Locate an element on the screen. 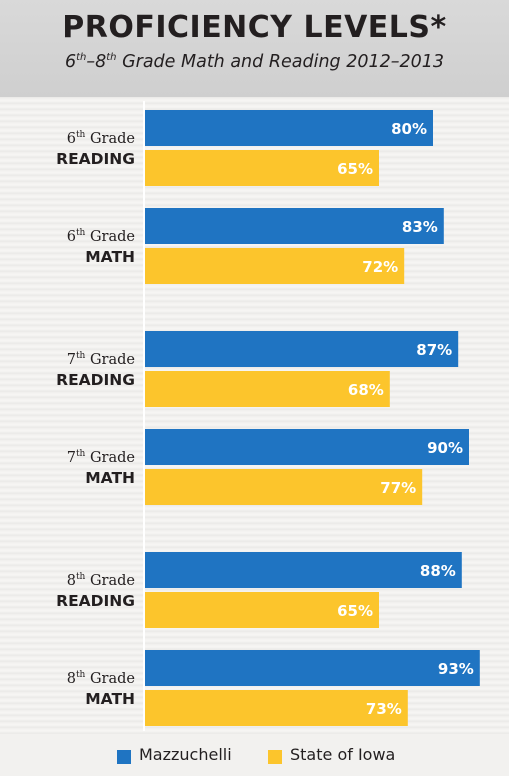 The height and width of the screenshot is (776, 509). category-label-grade-8-reading: 8th Grade is located at coordinates (101, 580).